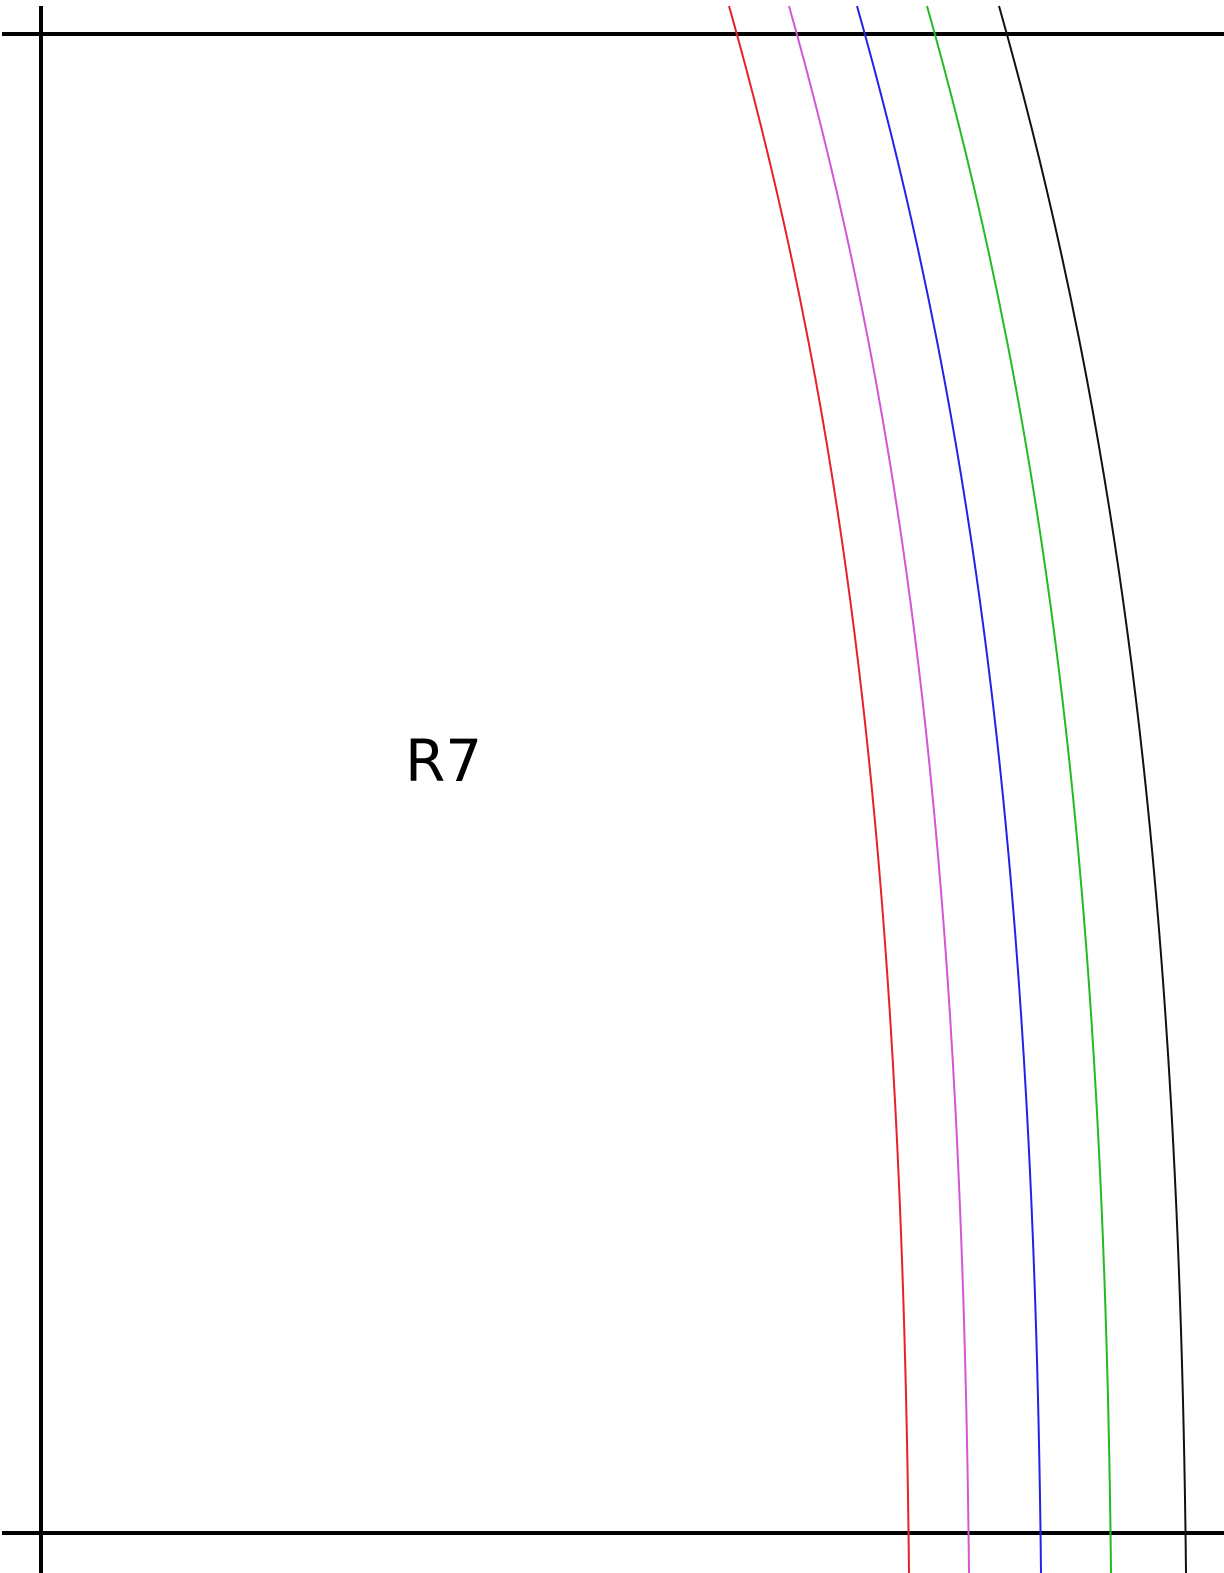  I want to click on region-label: R7, so click(443, 761).